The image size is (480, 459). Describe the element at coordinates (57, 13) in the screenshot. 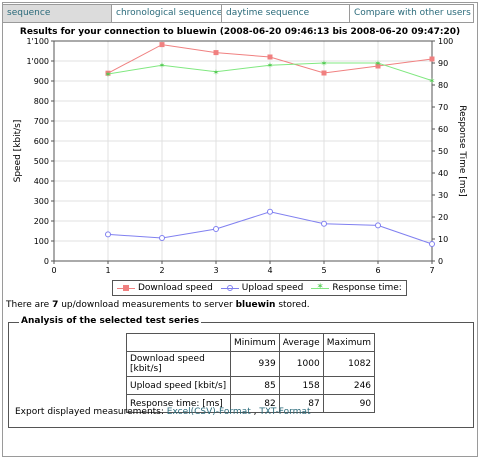

I see `tab-sequence: sequence` at that location.